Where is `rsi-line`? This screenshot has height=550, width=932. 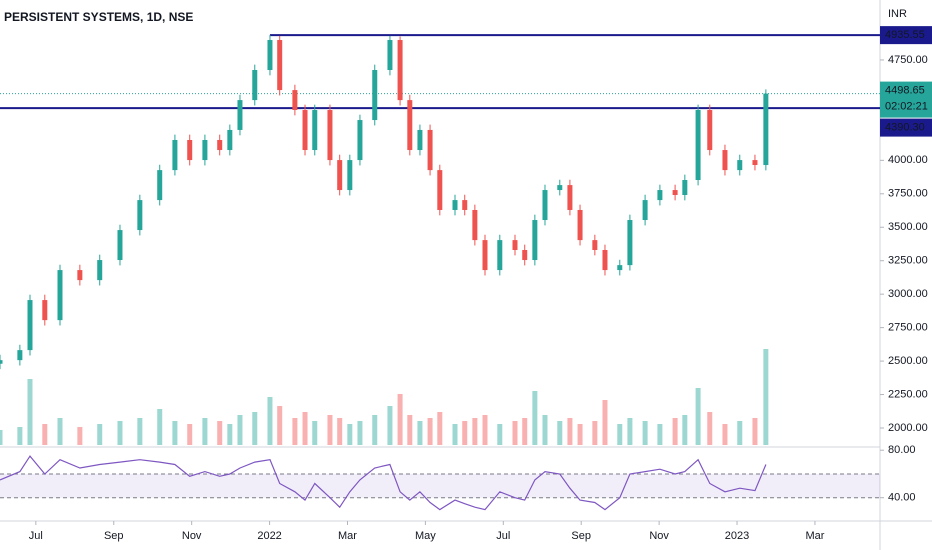 rsi-line is located at coordinates (383, 483).